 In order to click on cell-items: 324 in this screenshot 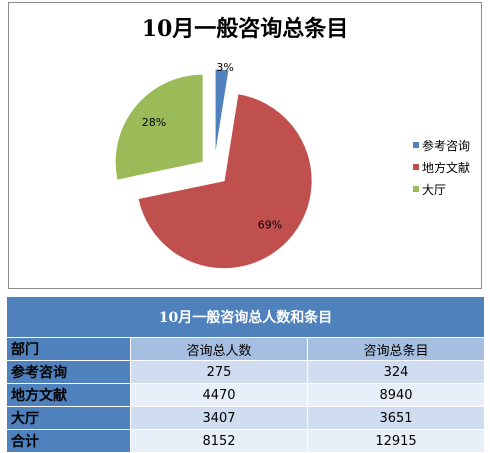, I will do `click(396, 372)`.